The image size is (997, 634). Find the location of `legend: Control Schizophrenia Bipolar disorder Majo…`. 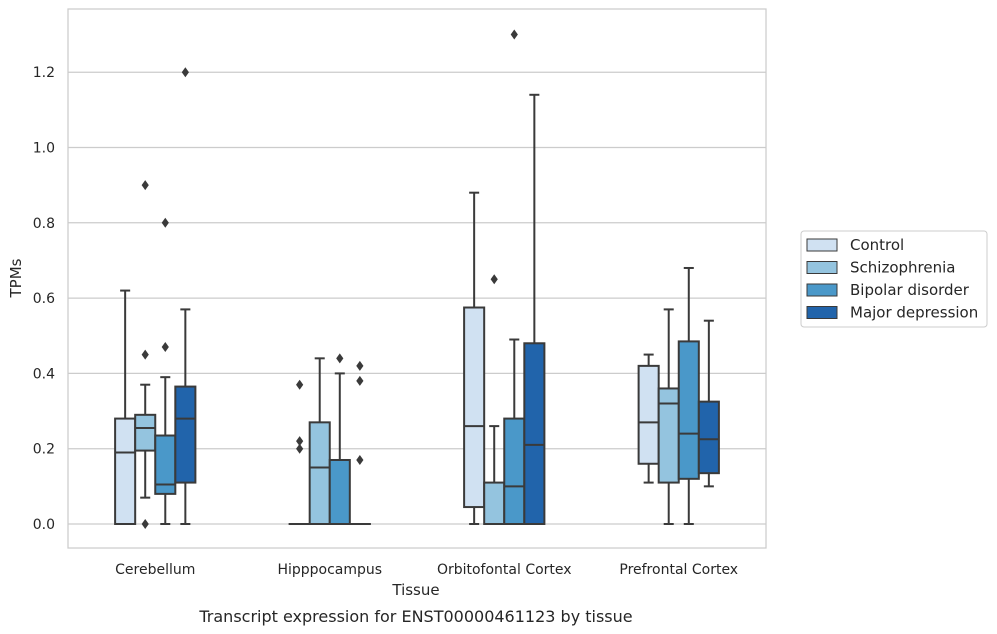

legend: Control Schizophrenia Bipolar disorder Majo… is located at coordinates (894, 279).